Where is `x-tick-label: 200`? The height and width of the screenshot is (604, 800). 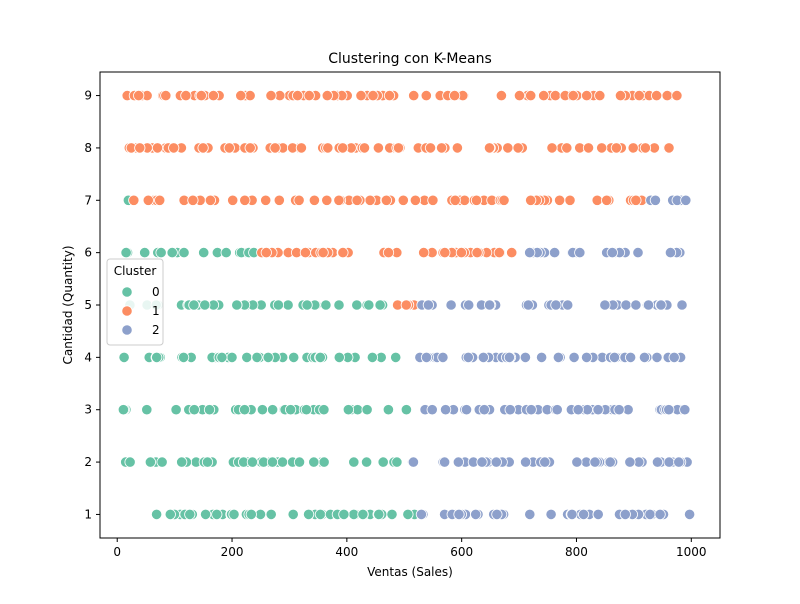
x-tick-label: 200 is located at coordinates (232, 552).